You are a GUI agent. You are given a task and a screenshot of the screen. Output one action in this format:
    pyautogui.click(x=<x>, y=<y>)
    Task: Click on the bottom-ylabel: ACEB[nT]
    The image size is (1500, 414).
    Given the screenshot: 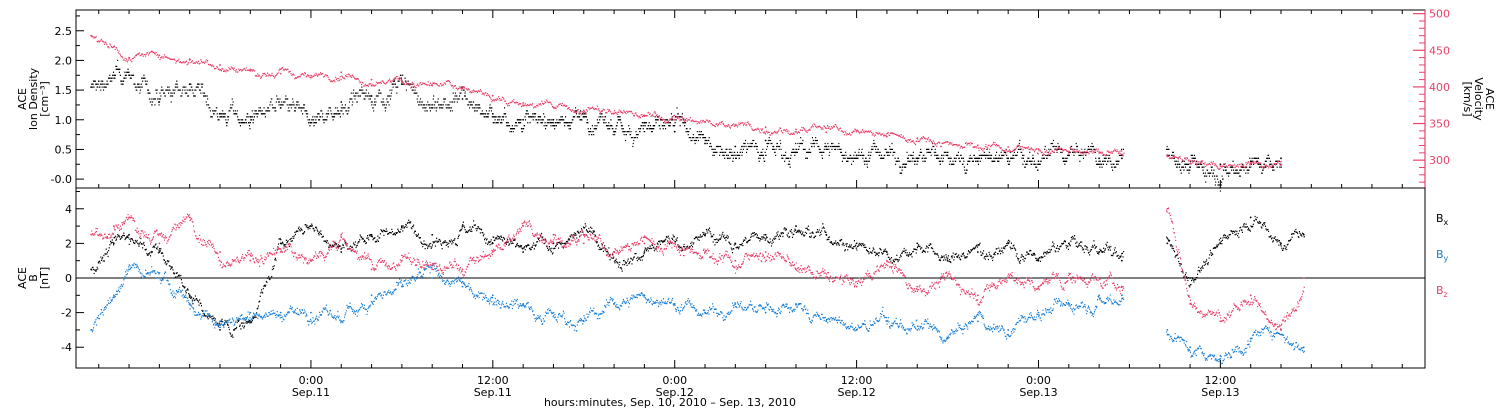 What is the action you would take?
    pyautogui.click(x=33, y=278)
    